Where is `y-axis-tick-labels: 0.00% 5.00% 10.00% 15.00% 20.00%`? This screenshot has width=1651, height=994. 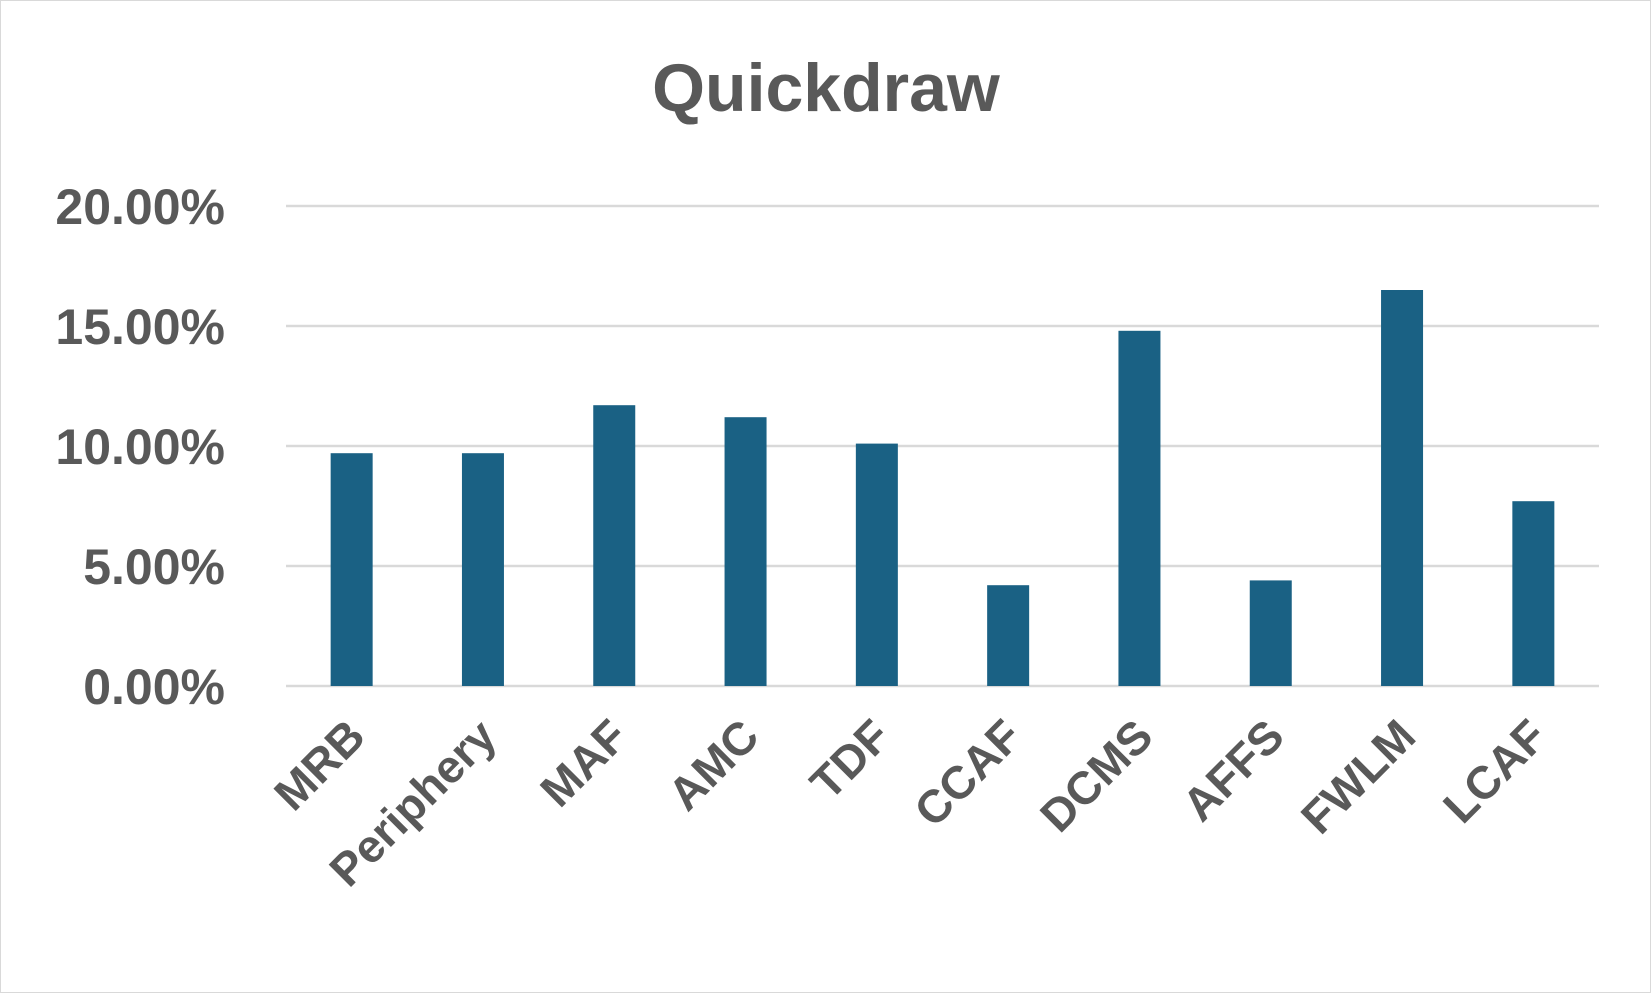 y-axis-tick-labels: 0.00% 5.00% 10.00% 15.00% 20.00% is located at coordinates (140, 447).